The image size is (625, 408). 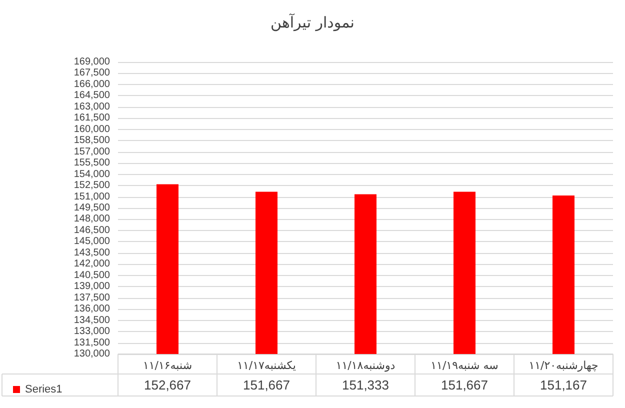 What do you see at coordinates (167, 365) in the screenshot?
I see `x-tick-label: شنبه۱۱/۱۶` at bounding box center [167, 365].